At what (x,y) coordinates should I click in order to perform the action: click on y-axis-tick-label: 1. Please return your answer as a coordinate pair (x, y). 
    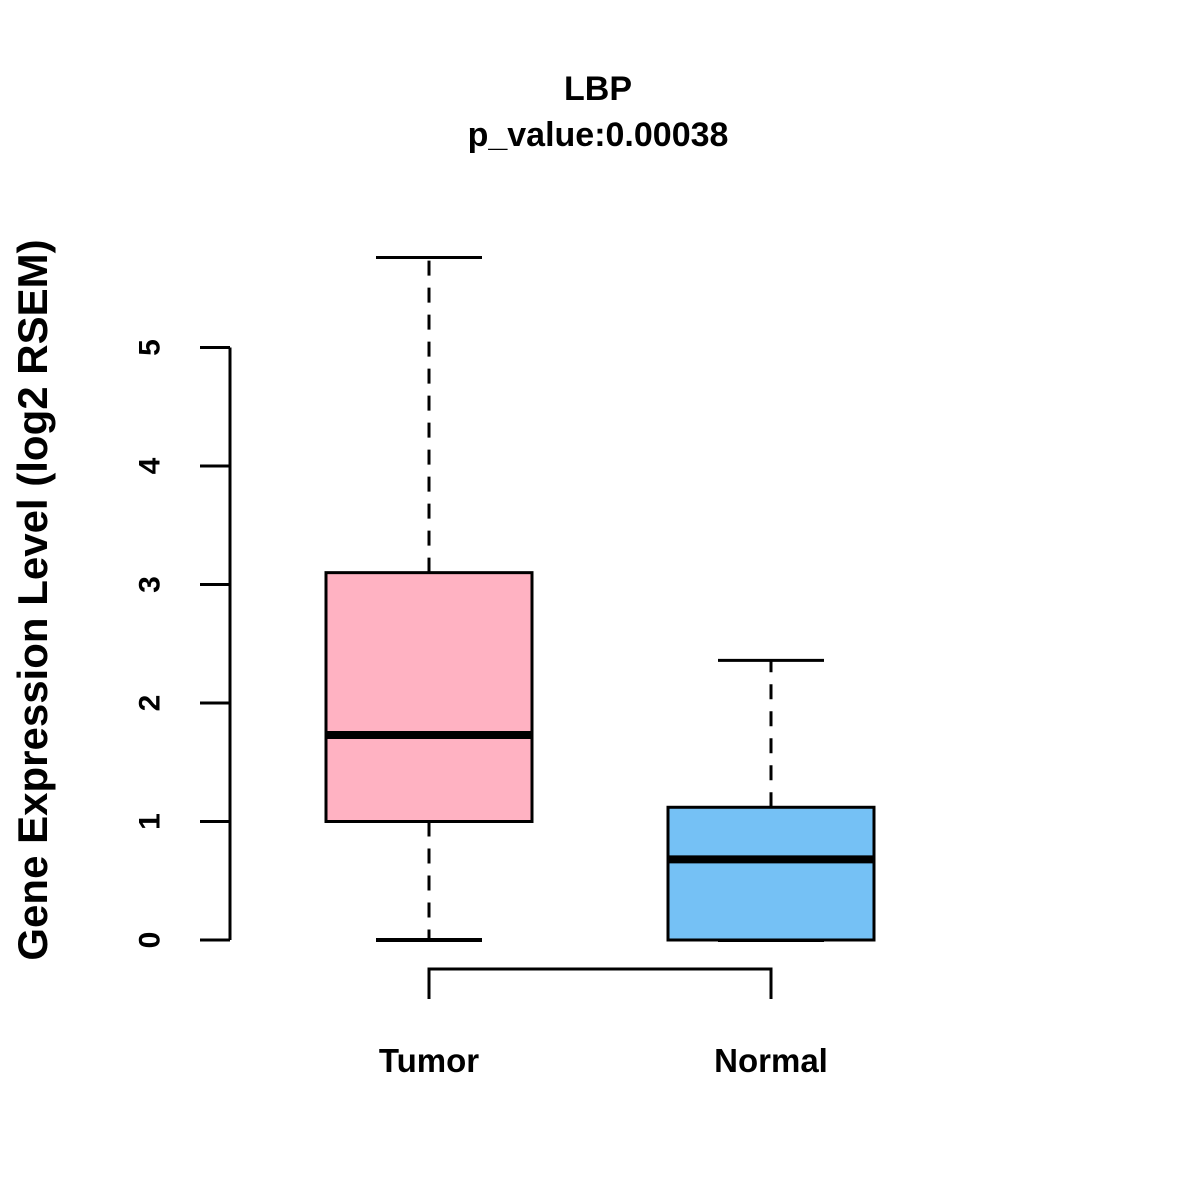
    Looking at the image, I should click on (150, 821).